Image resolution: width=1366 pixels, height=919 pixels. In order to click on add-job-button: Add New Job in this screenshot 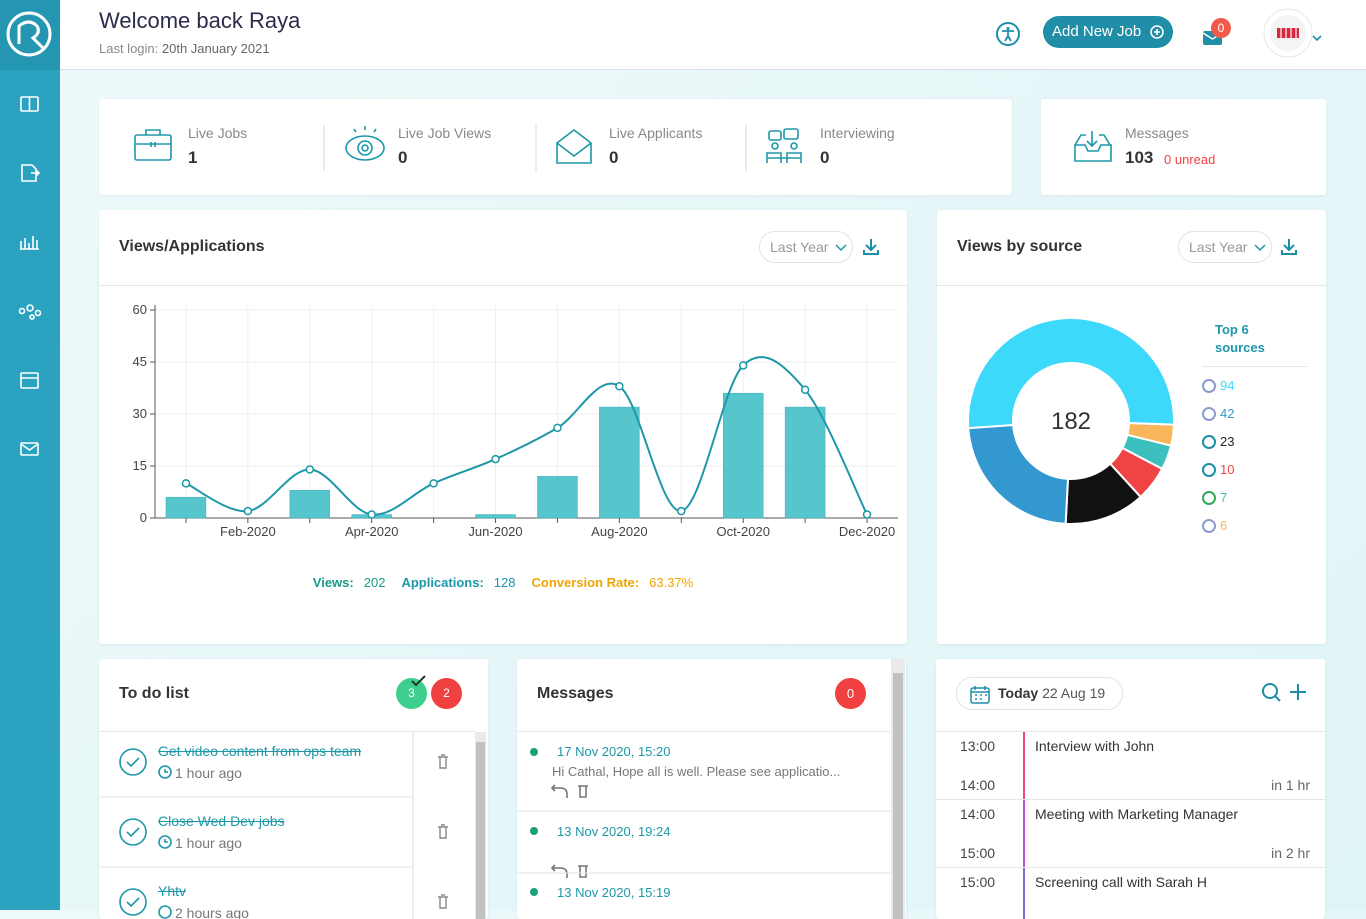, I will do `click(1108, 32)`.